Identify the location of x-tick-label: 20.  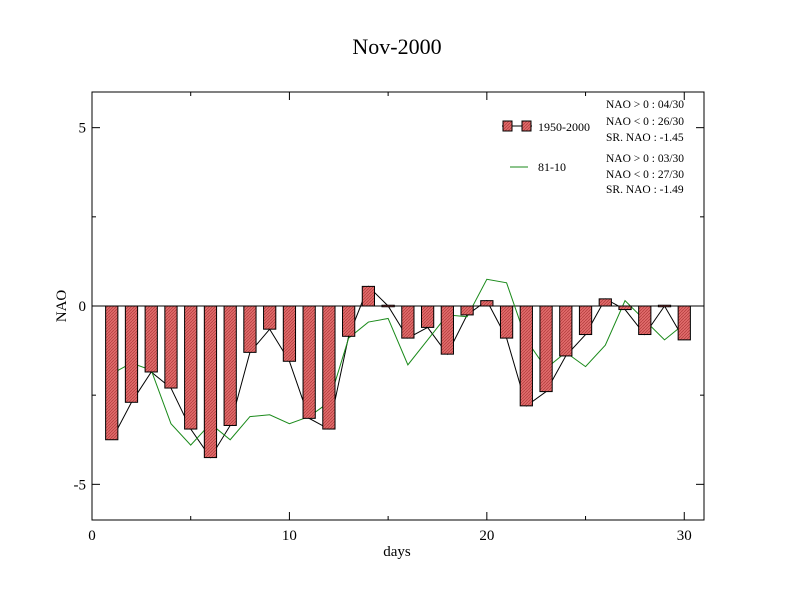
(486, 536).